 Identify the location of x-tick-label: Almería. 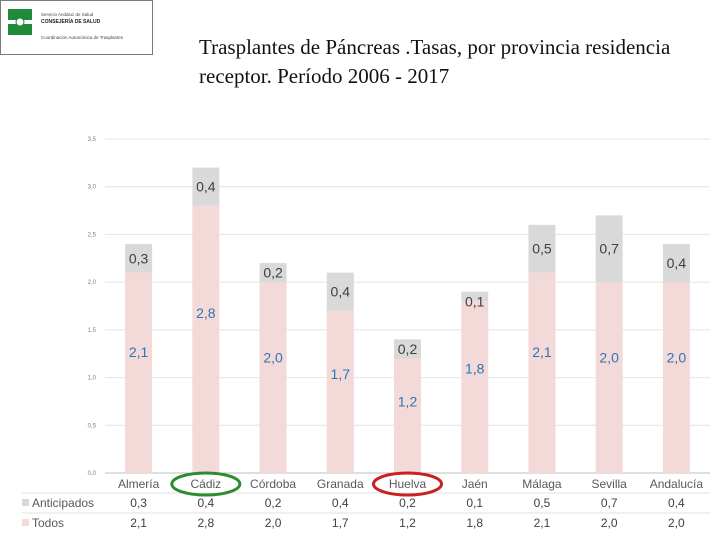
(139, 484).